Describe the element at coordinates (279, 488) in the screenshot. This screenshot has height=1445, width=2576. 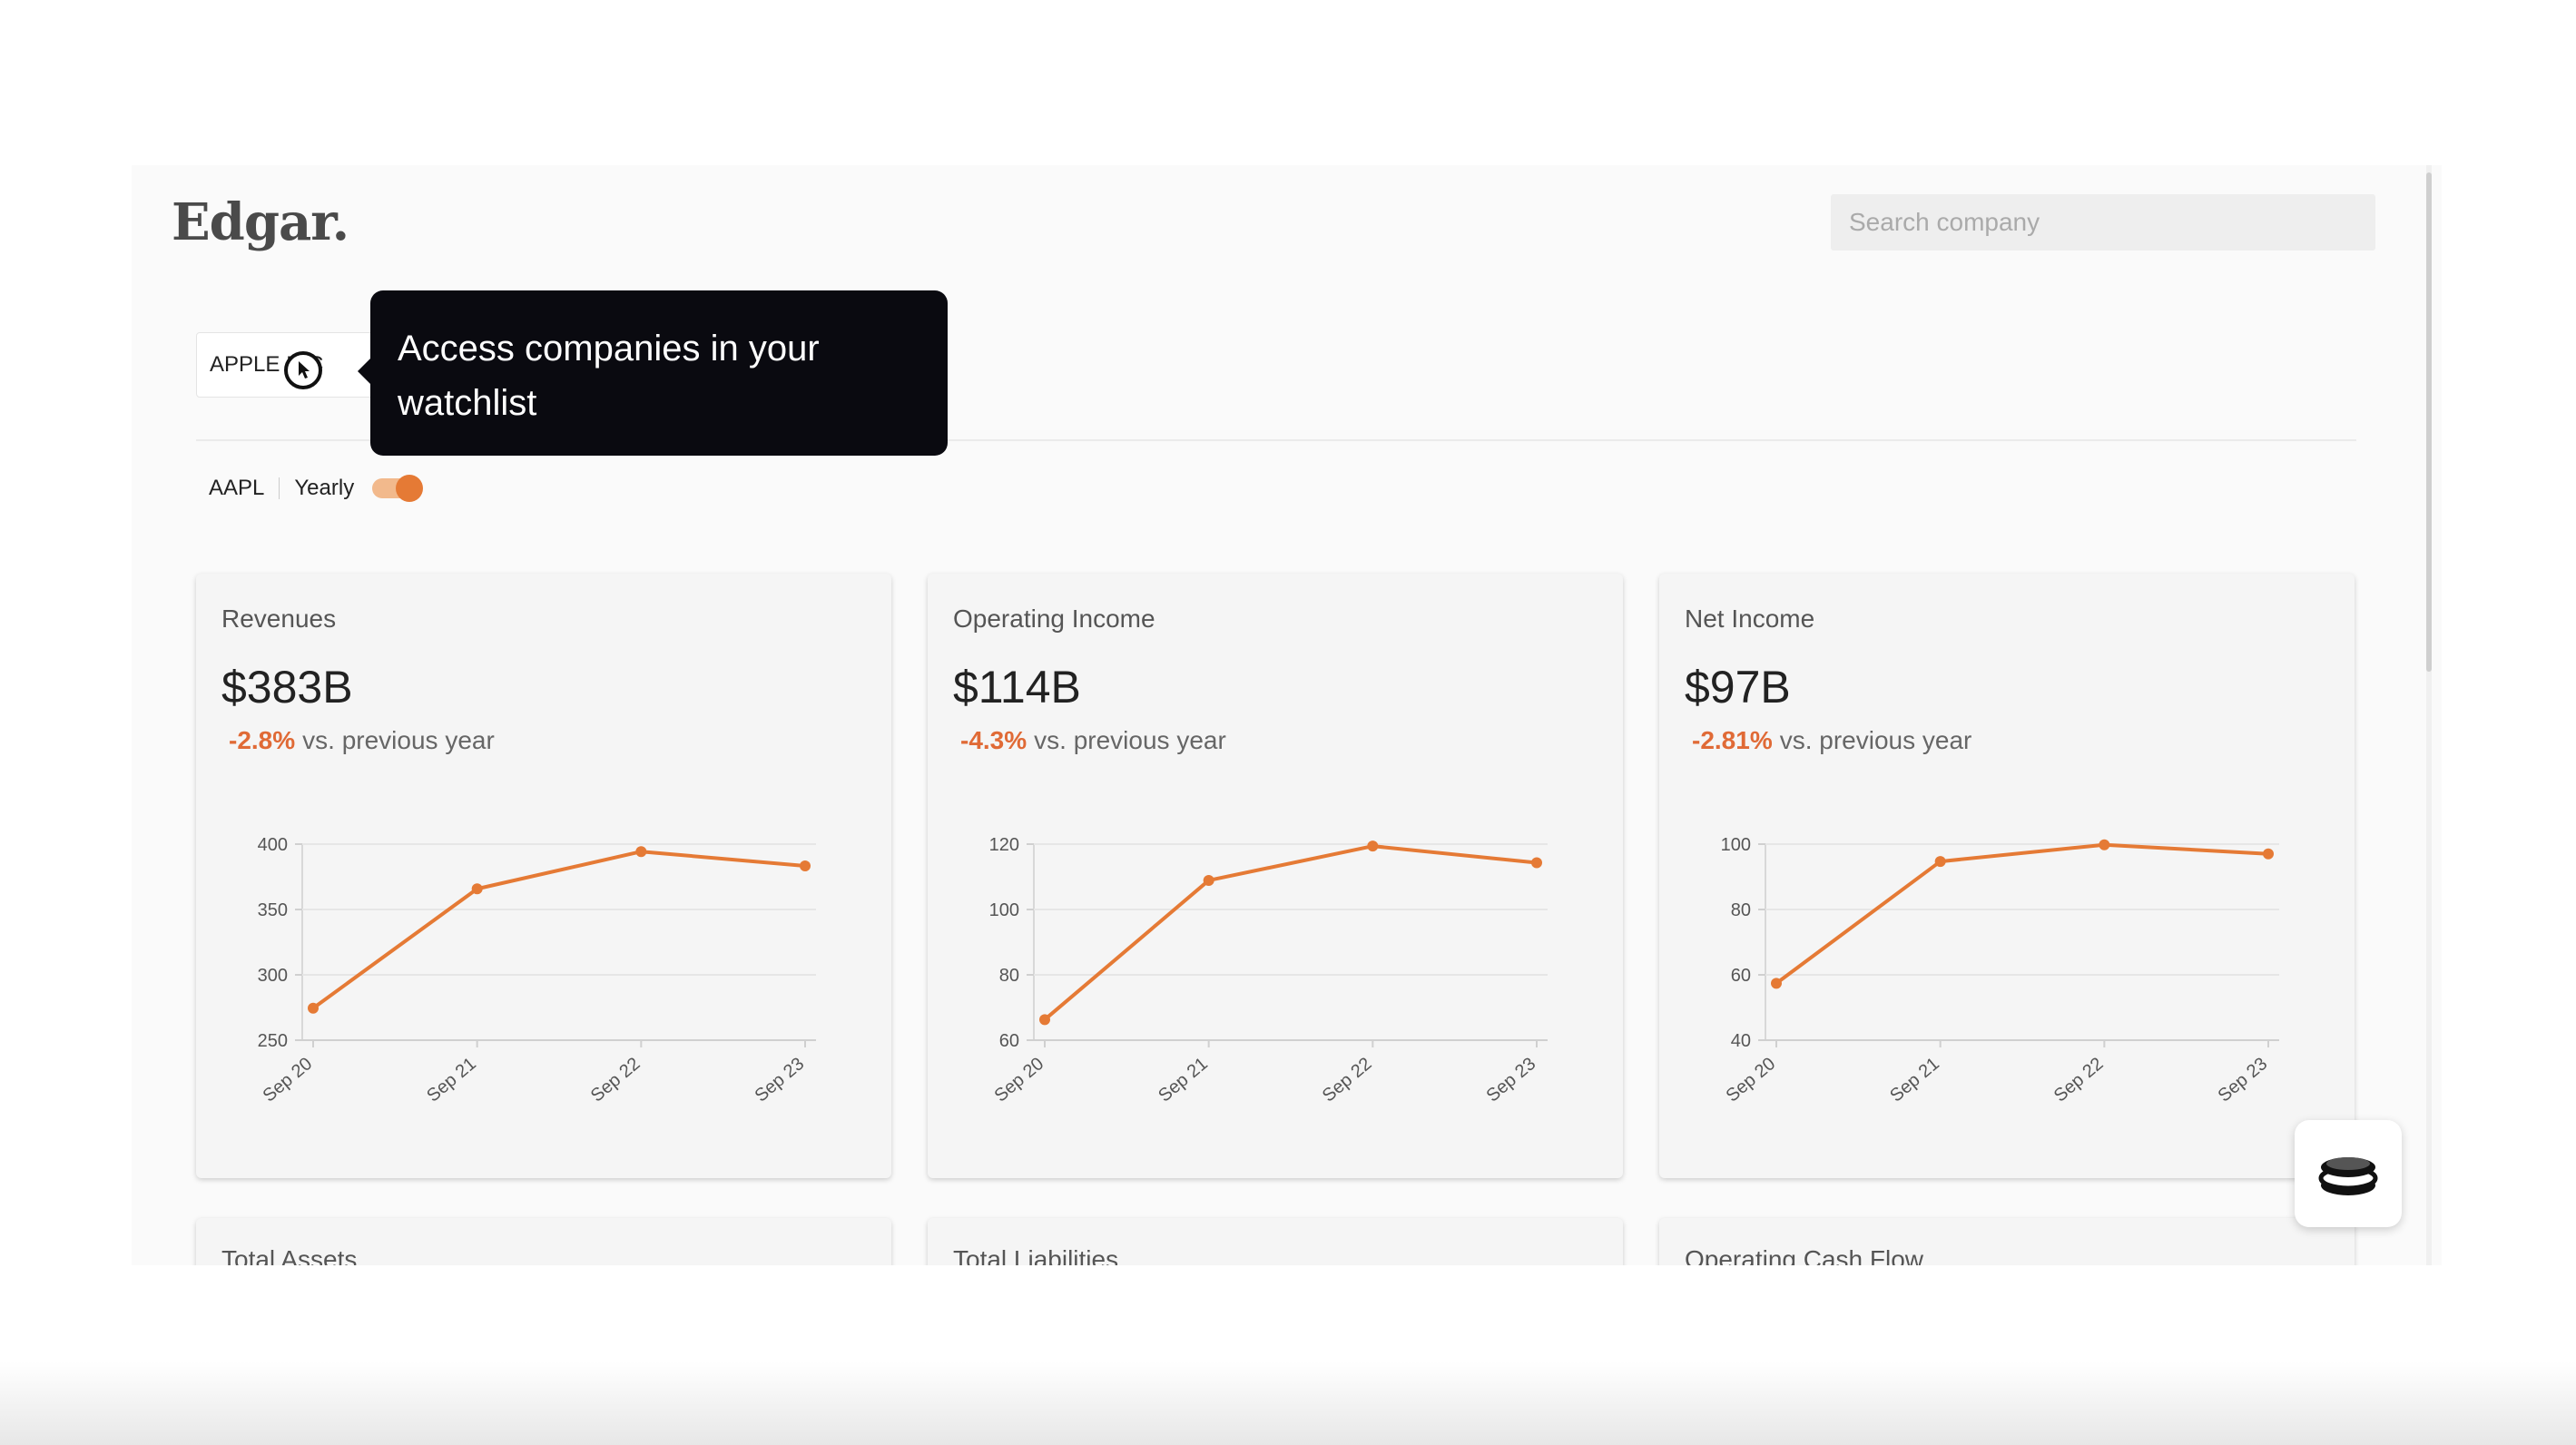
I see `ticker-separator` at that location.